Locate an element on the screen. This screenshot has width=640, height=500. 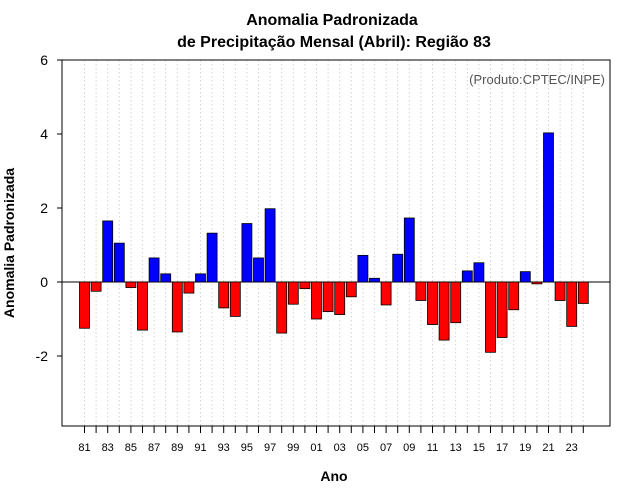
x-axis-label: Ano is located at coordinates (333, 476).